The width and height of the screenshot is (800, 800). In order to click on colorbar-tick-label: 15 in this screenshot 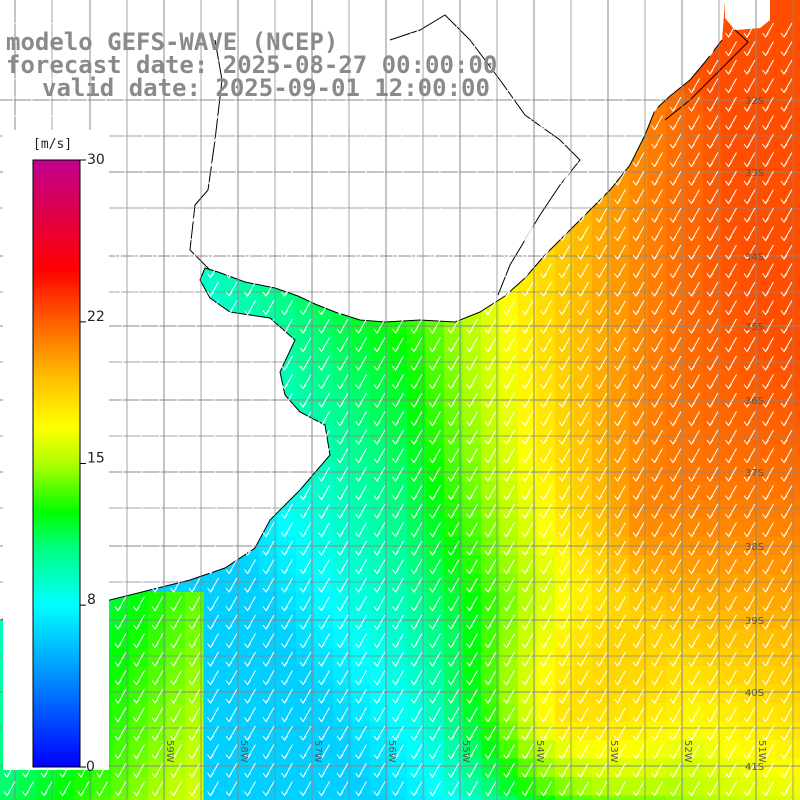, I will do `click(96, 459)`.